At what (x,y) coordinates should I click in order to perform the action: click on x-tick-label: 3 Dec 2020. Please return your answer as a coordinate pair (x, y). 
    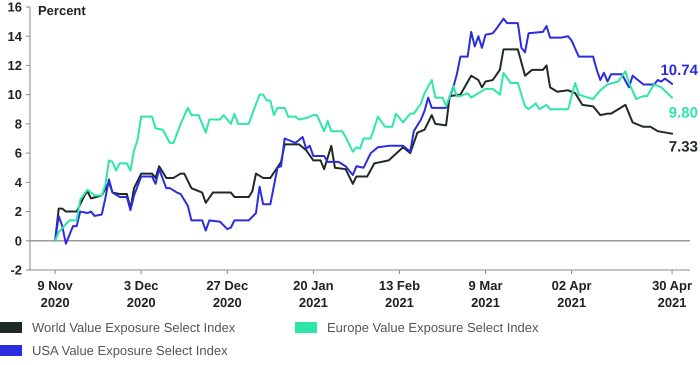
    Looking at the image, I should click on (141, 294).